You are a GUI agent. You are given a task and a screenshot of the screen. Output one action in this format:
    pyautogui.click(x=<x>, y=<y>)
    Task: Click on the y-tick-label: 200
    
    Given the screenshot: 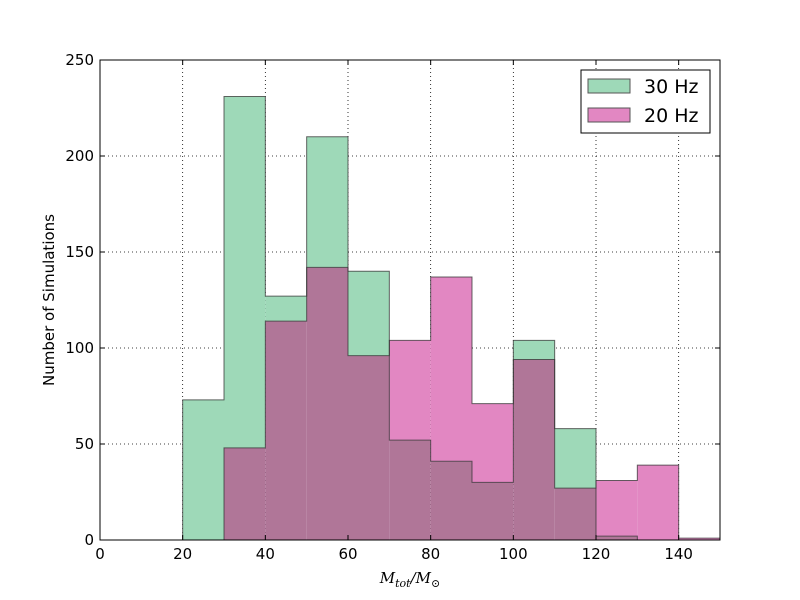 What is the action you would take?
    pyautogui.click(x=79, y=156)
    